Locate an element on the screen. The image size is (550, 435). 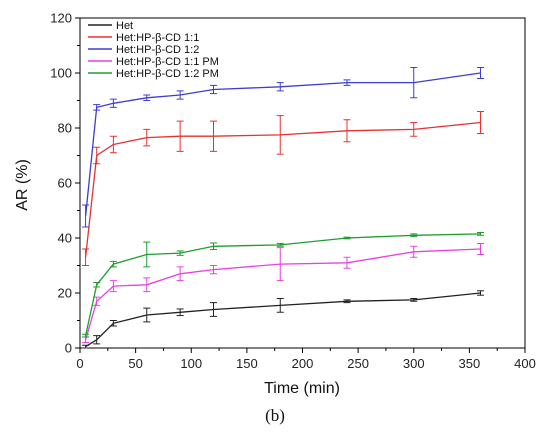
legend-label: Het:HP-β-CD 1:1 PM is located at coordinates (167, 62).